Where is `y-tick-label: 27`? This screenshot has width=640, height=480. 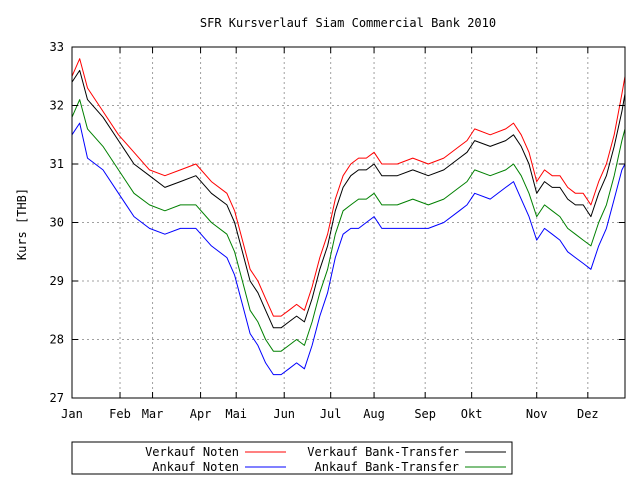
y-tick-label: 27 is located at coordinates (57, 398).